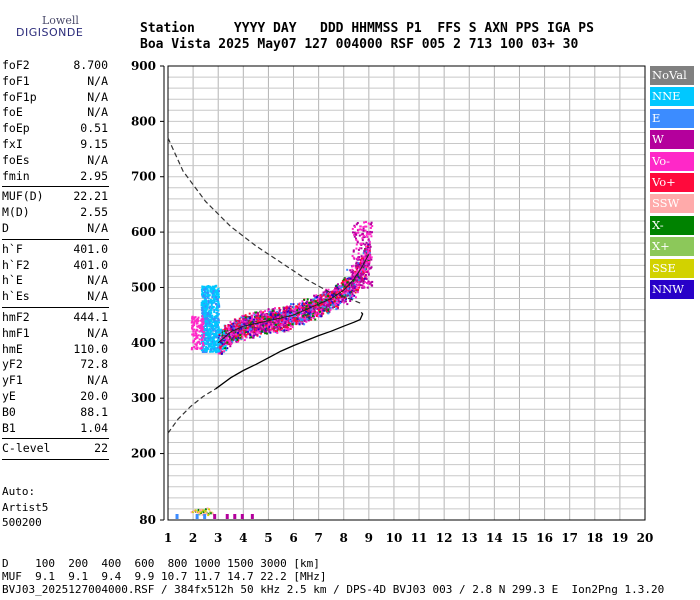 The image size is (700, 600). I want to click on param-label: foE, so click(12, 112).